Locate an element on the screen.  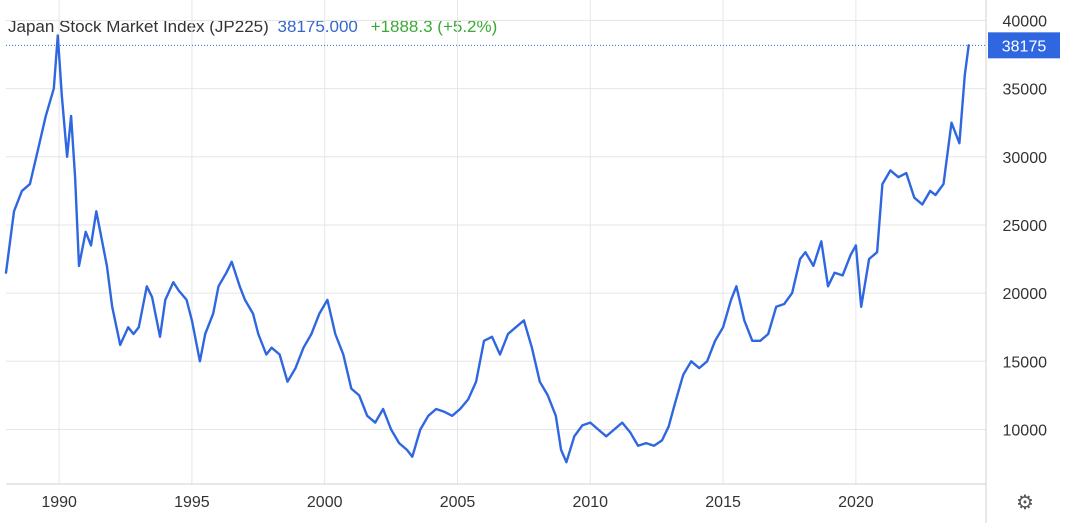
x-tick-label: 2020 is located at coordinates (856, 502).